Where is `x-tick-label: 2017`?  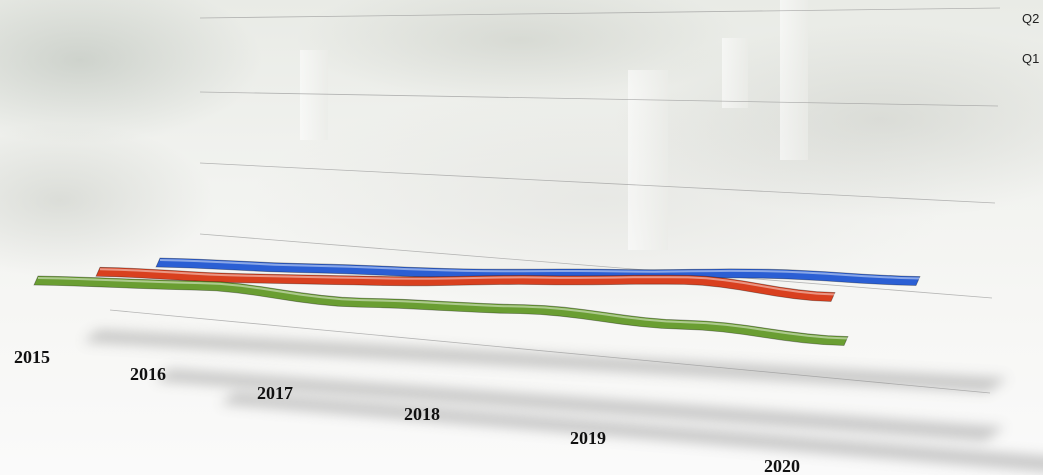
x-tick-label: 2017 is located at coordinates (275, 393).